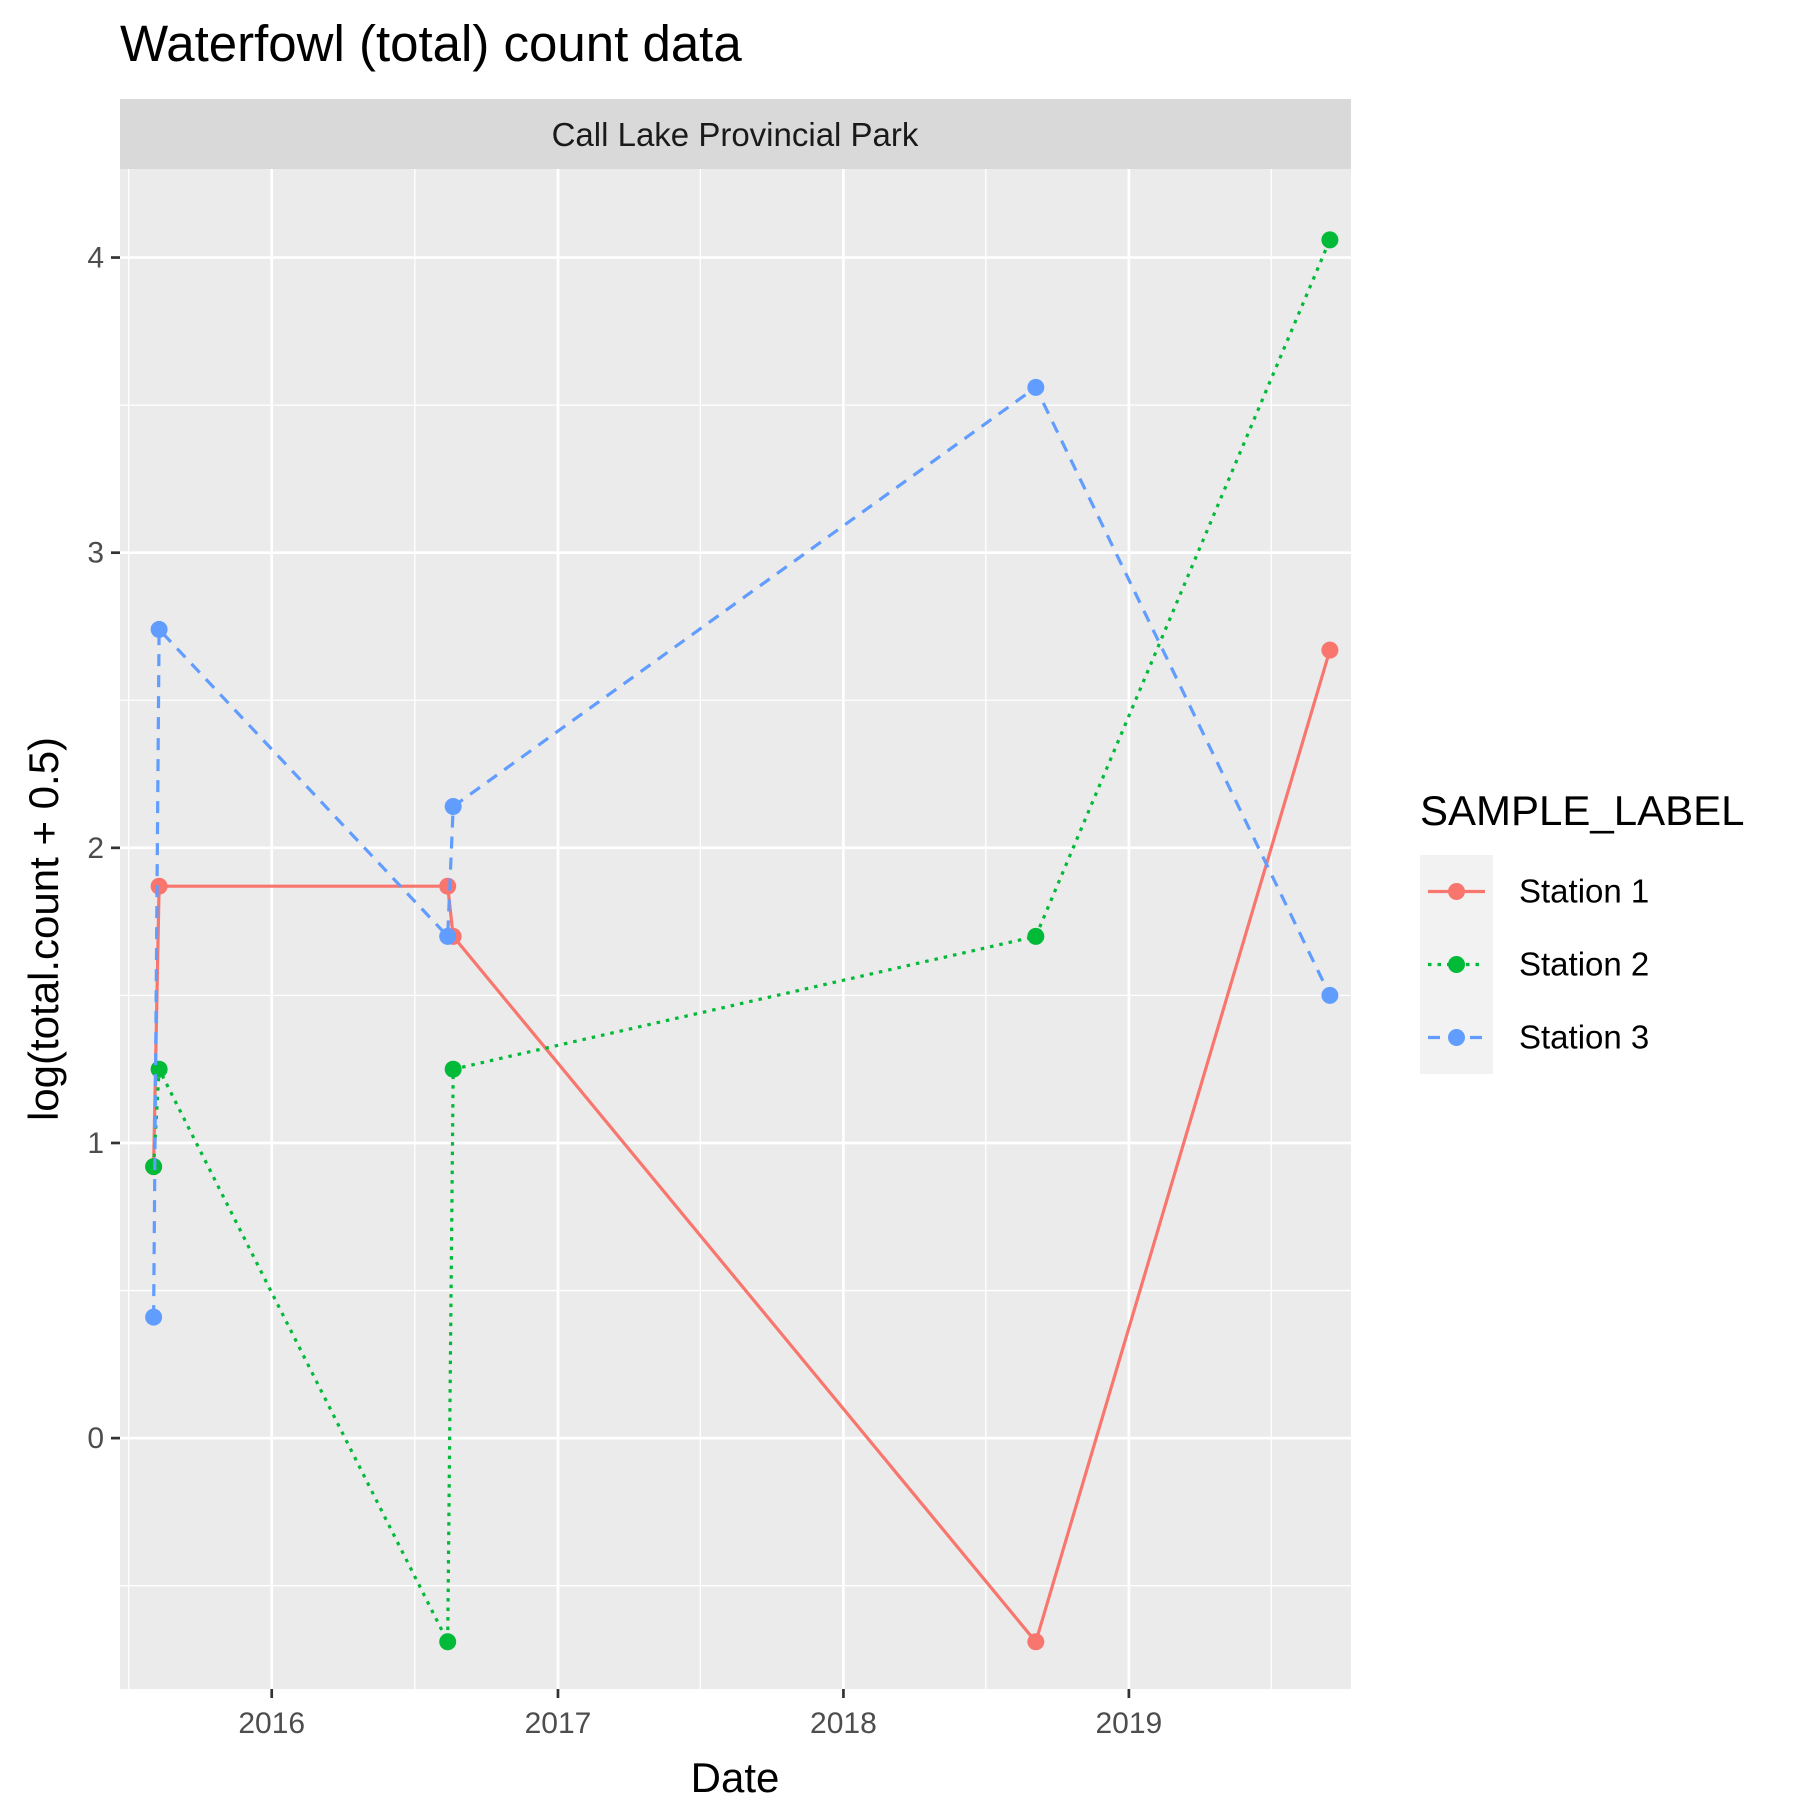 The height and width of the screenshot is (1805, 1800). Describe the element at coordinates (95, 553) in the screenshot. I see `y-tick-label: 3` at that location.